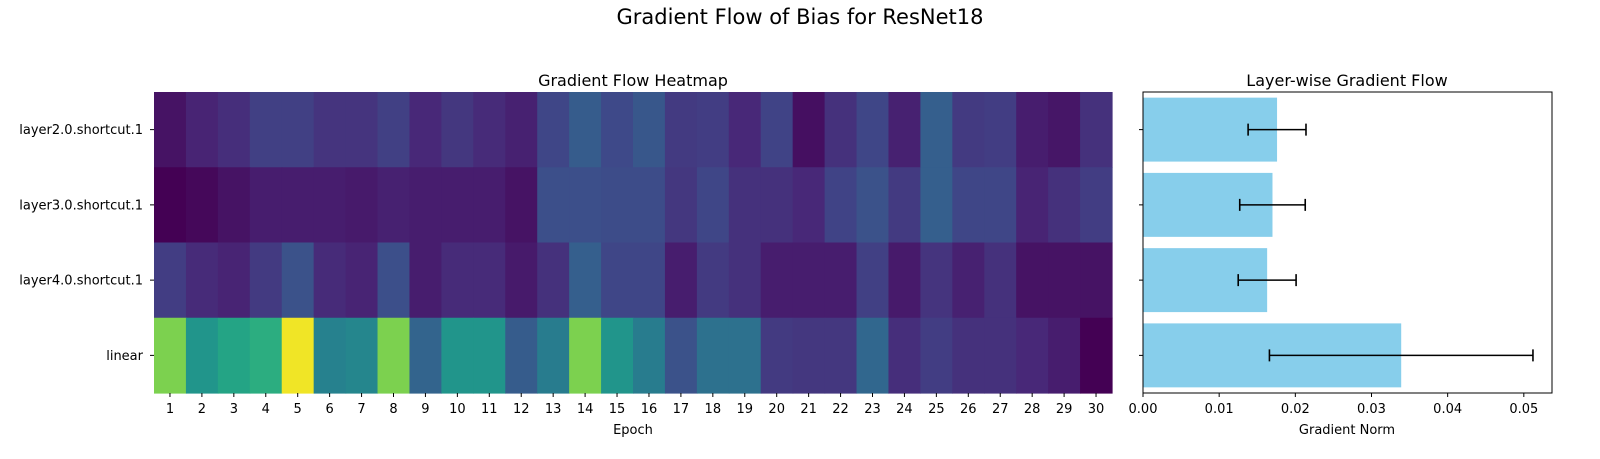  Describe the element at coordinates (1447, 409) in the screenshot. I see `bar-x-tick-label: 0.04` at that location.